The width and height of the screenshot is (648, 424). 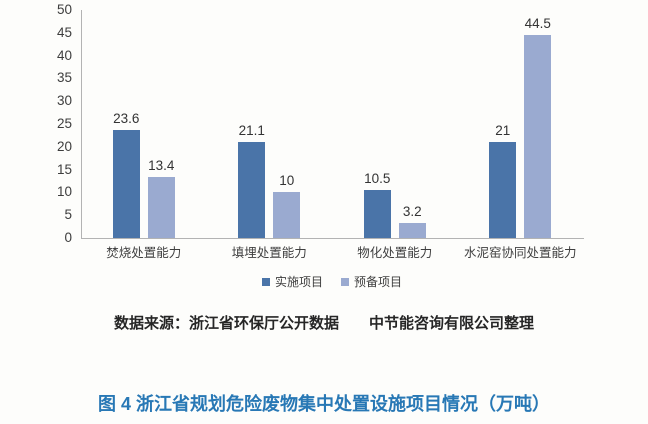 What do you see at coordinates (323, 404) in the screenshot?
I see `figure-caption: 图 4 浙江省规划危险废物集中处置设施项目情况（万吨）` at bounding box center [323, 404].